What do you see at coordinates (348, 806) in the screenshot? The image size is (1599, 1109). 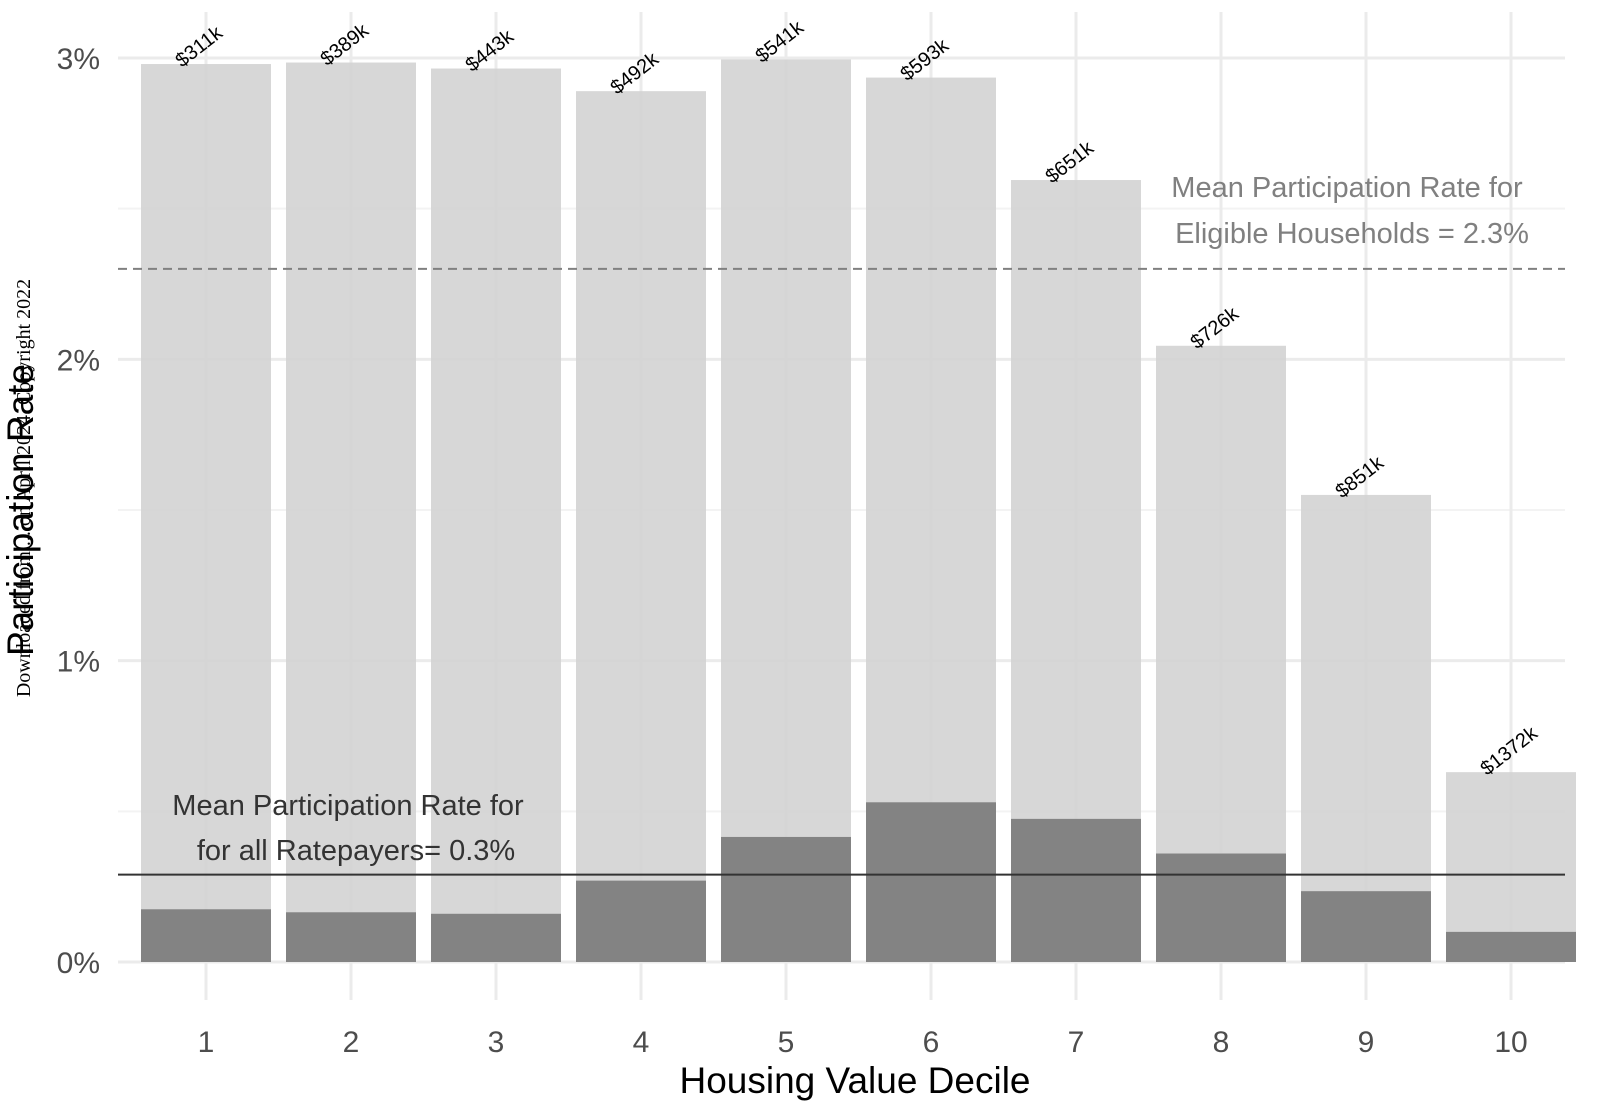 I see `ratepayer-mean-annotation: Mean Participation Rate for` at bounding box center [348, 806].